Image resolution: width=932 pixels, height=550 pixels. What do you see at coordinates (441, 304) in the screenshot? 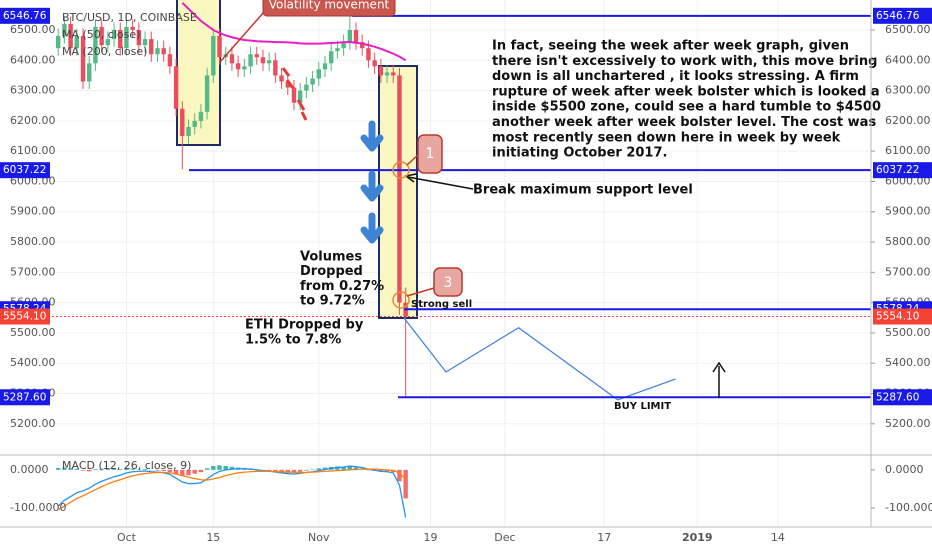
I see `strong-sell: Strong sell` at bounding box center [441, 304].